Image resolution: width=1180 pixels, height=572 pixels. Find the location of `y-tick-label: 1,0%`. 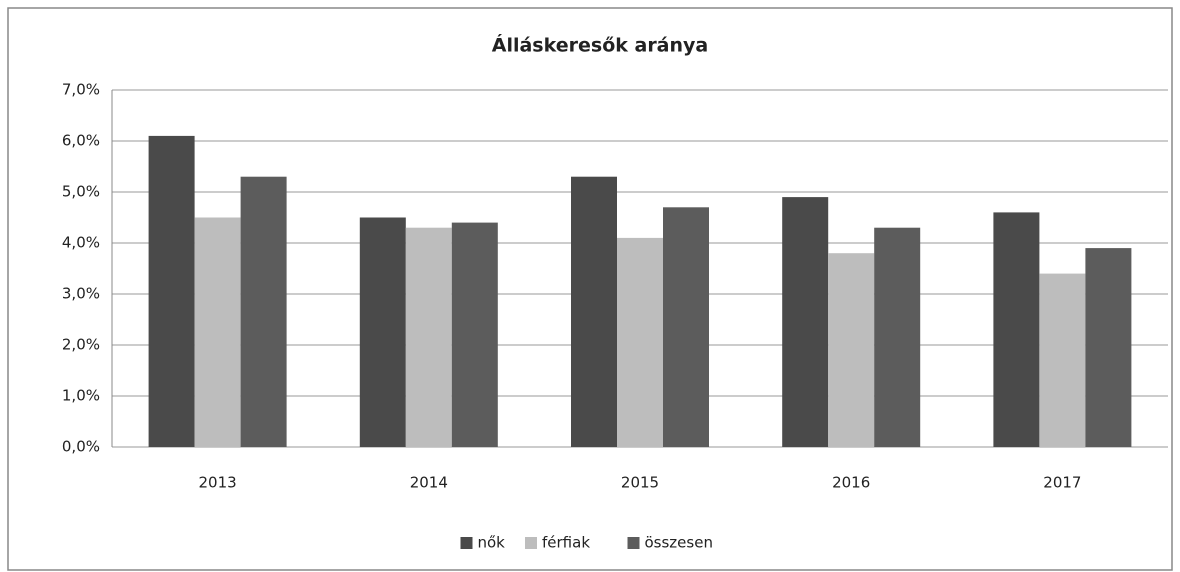

y-tick-label: 1,0% is located at coordinates (81, 396).